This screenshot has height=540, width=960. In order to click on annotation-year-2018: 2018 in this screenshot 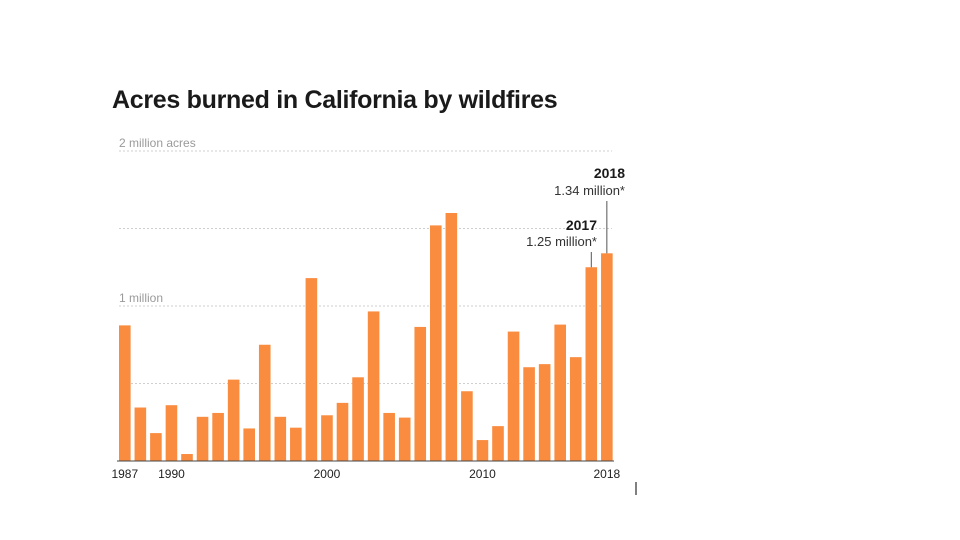, I will do `click(609, 173)`.